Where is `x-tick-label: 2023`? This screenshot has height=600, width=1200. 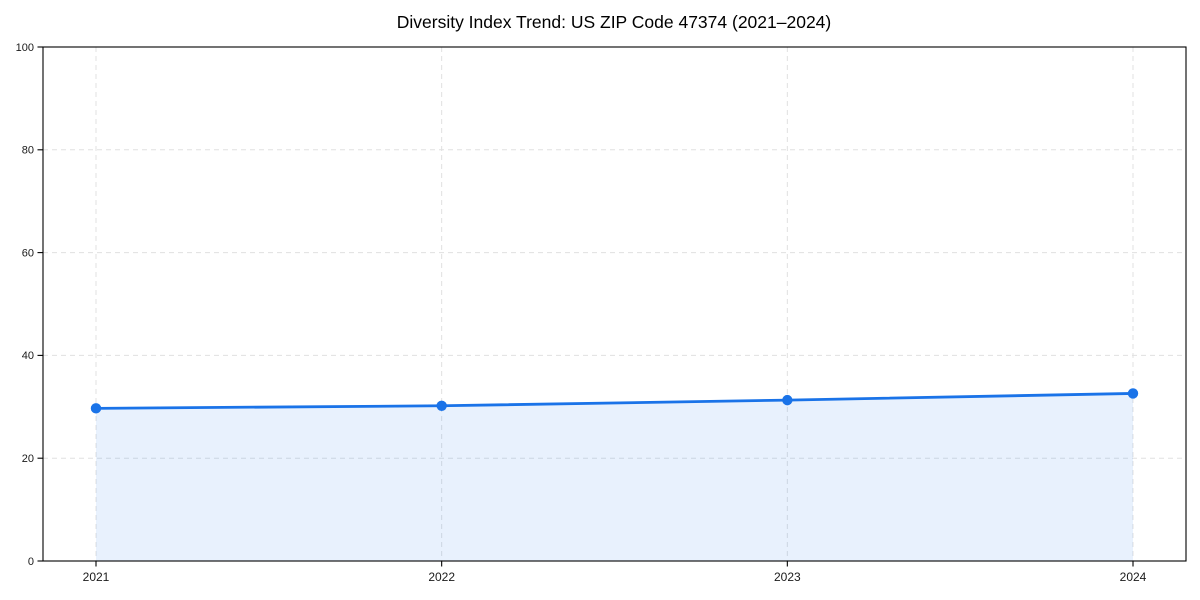
x-tick-label: 2023 is located at coordinates (787, 577).